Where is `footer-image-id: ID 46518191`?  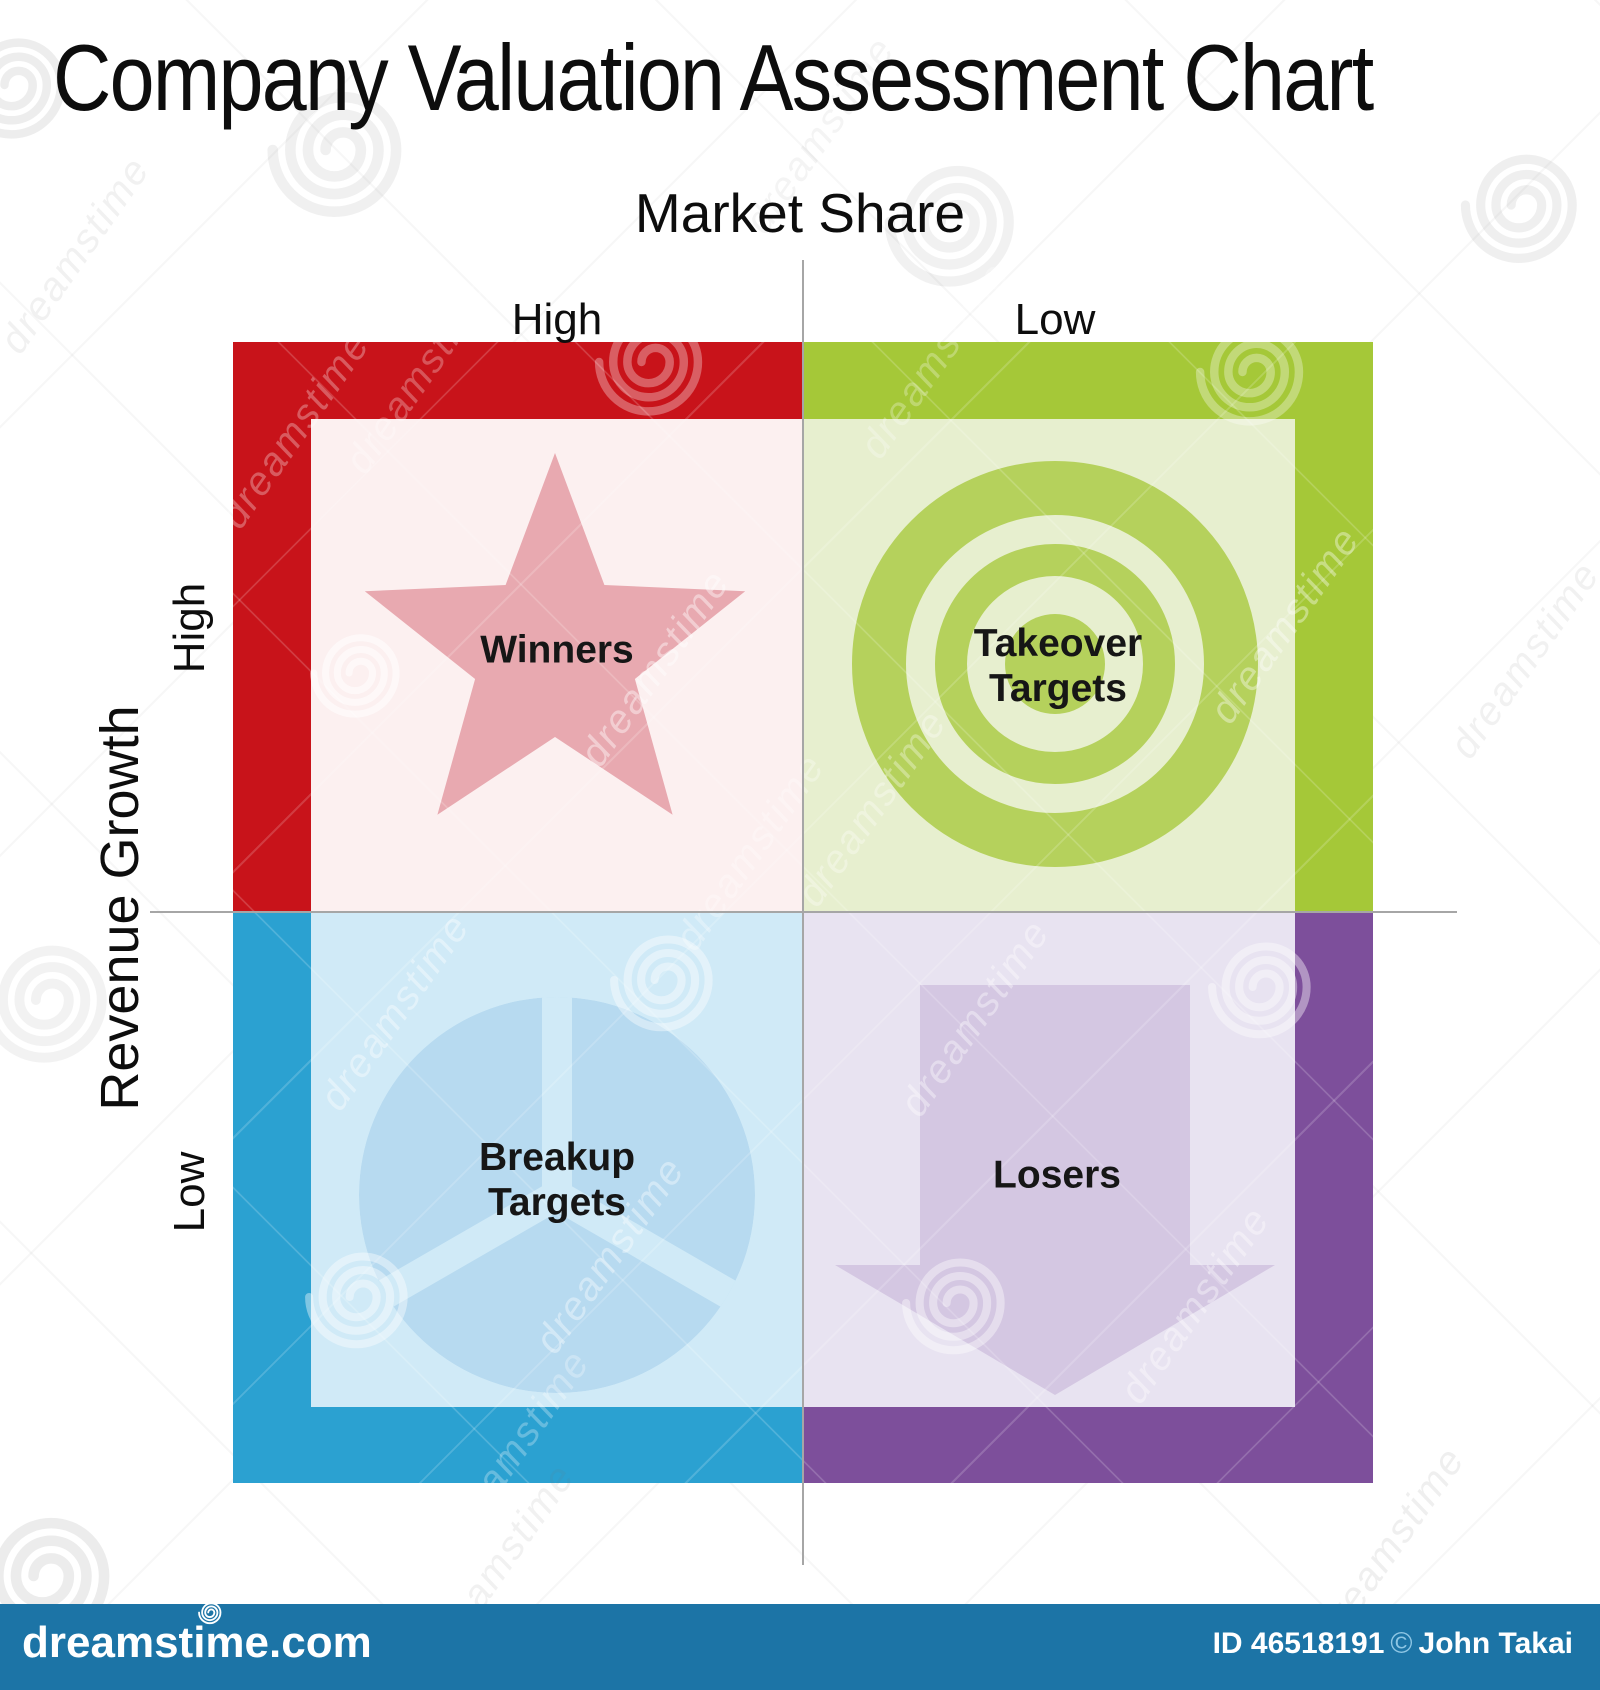
footer-image-id: ID 46518191 is located at coordinates (1298, 1643).